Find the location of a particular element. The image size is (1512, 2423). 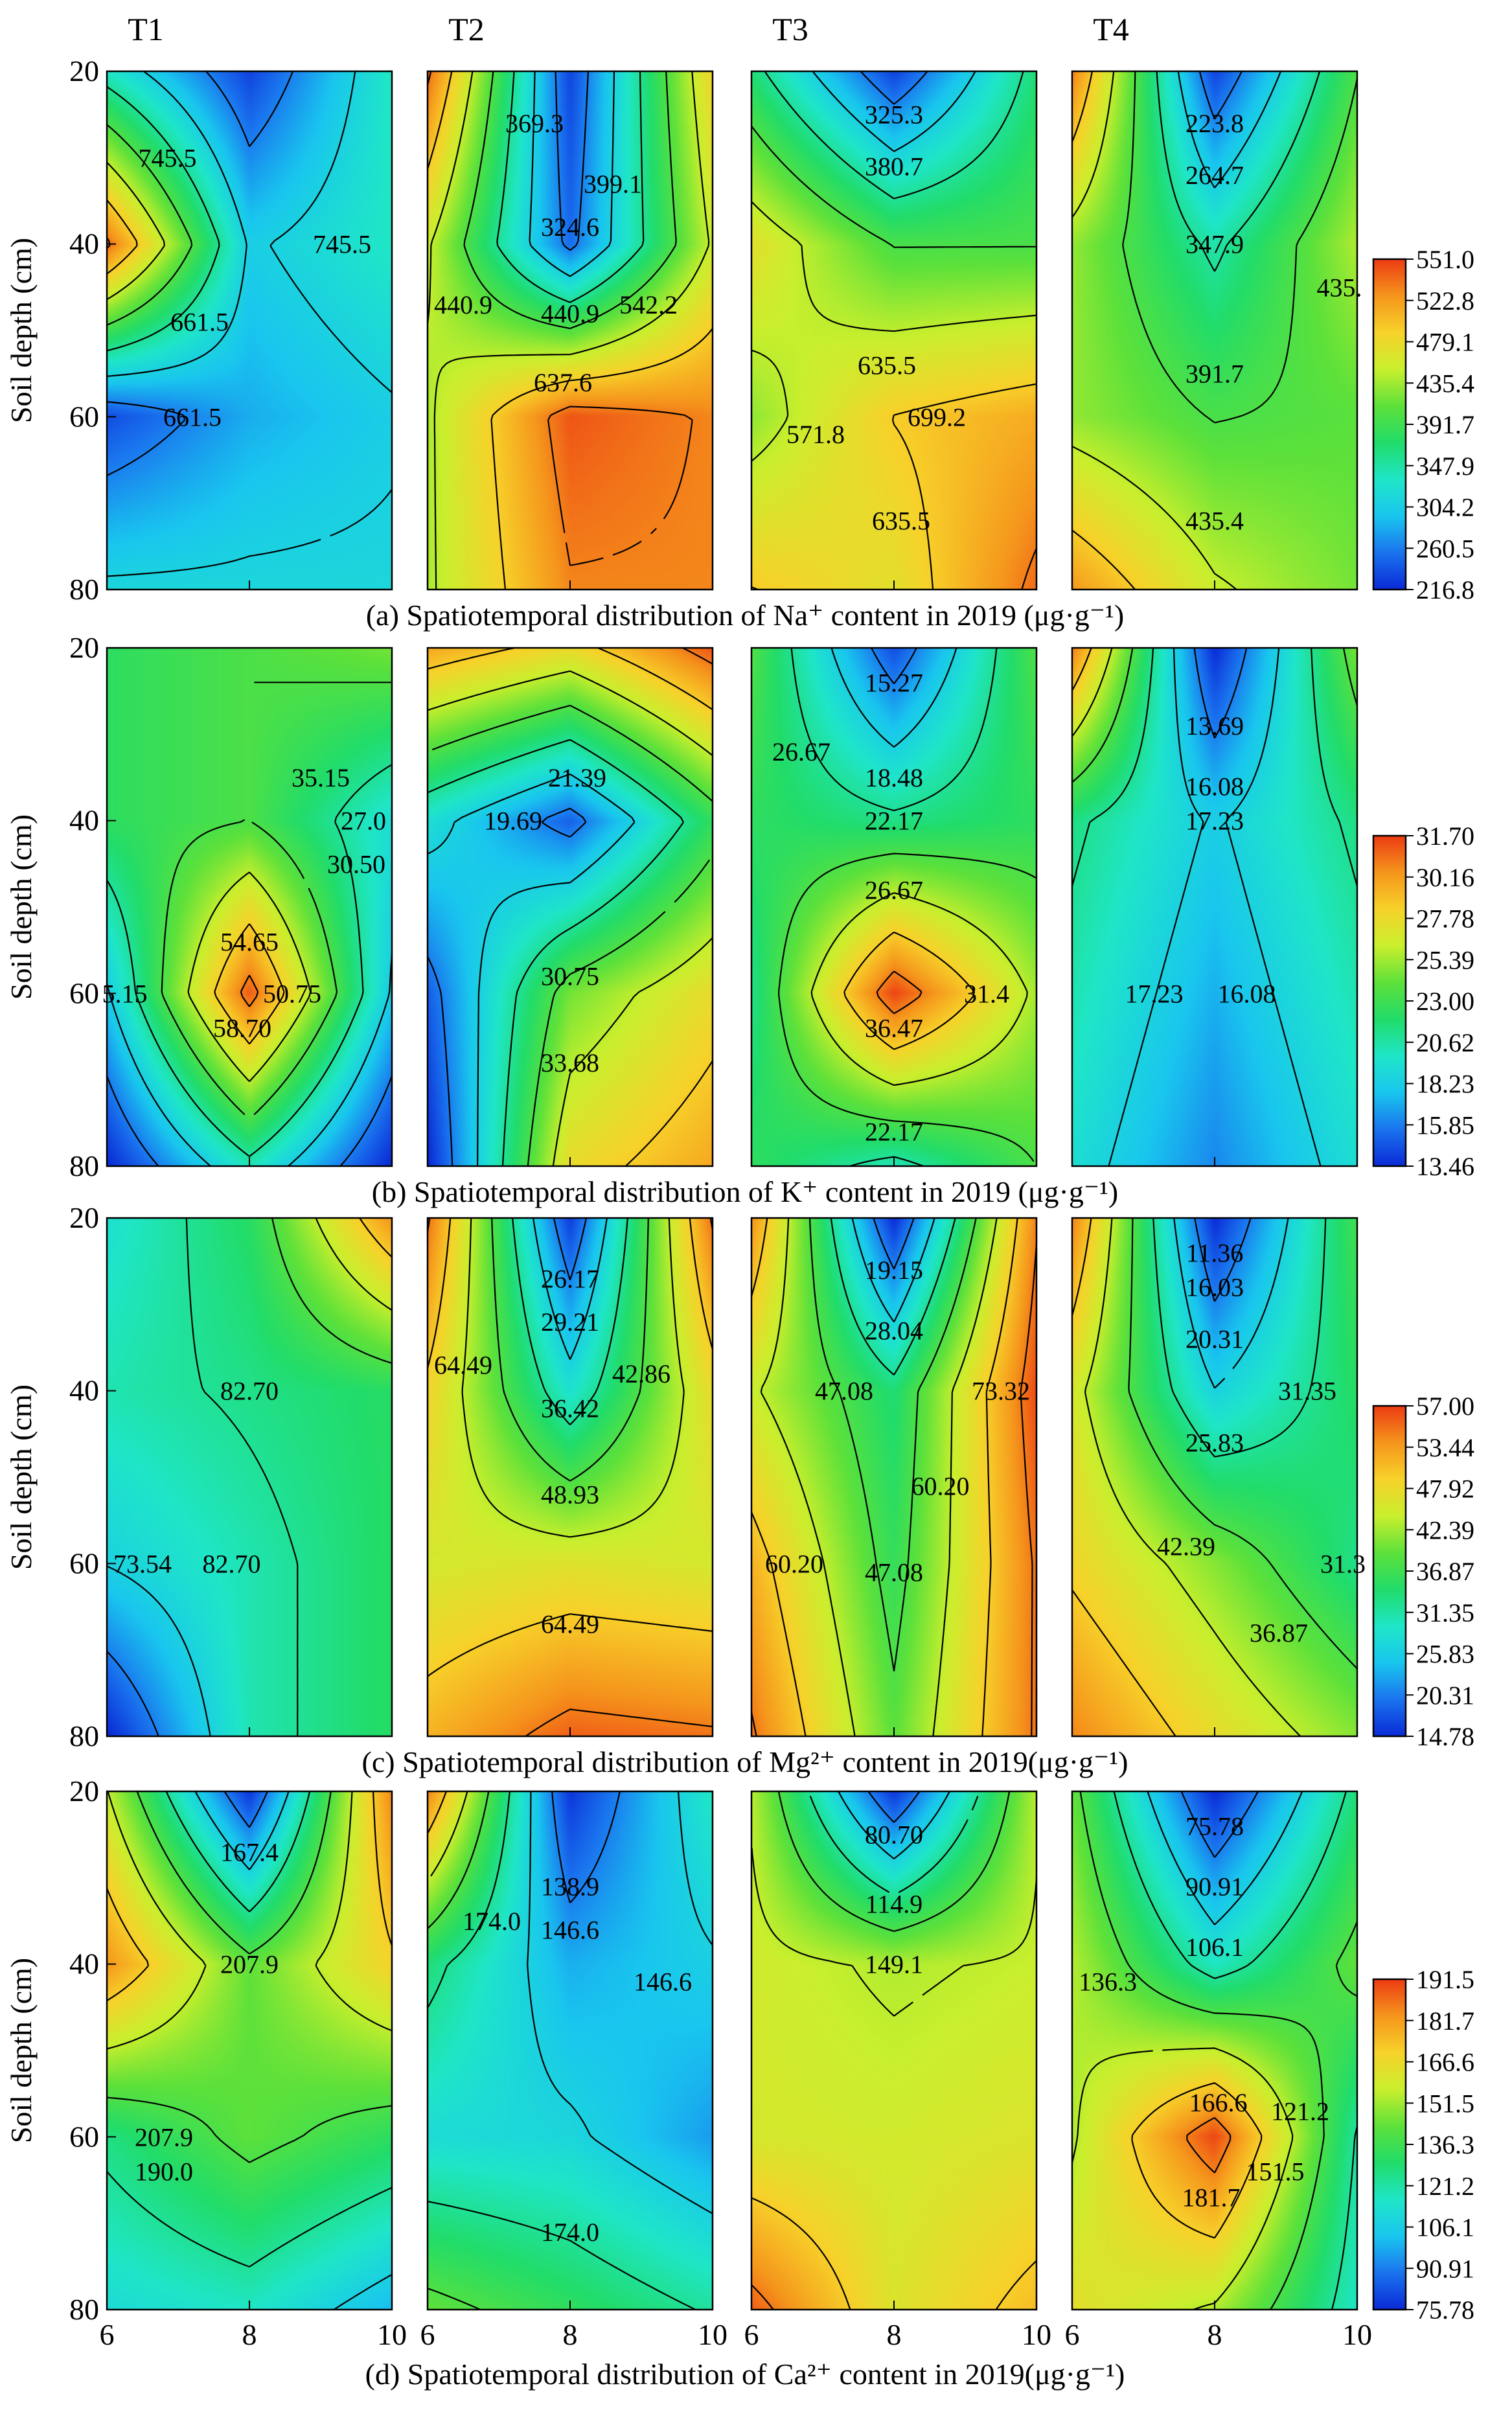

contour-panel-t1: 745.5 745.5 661.5 661.5 20 40 60 80 is located at coordinates (231, 330).